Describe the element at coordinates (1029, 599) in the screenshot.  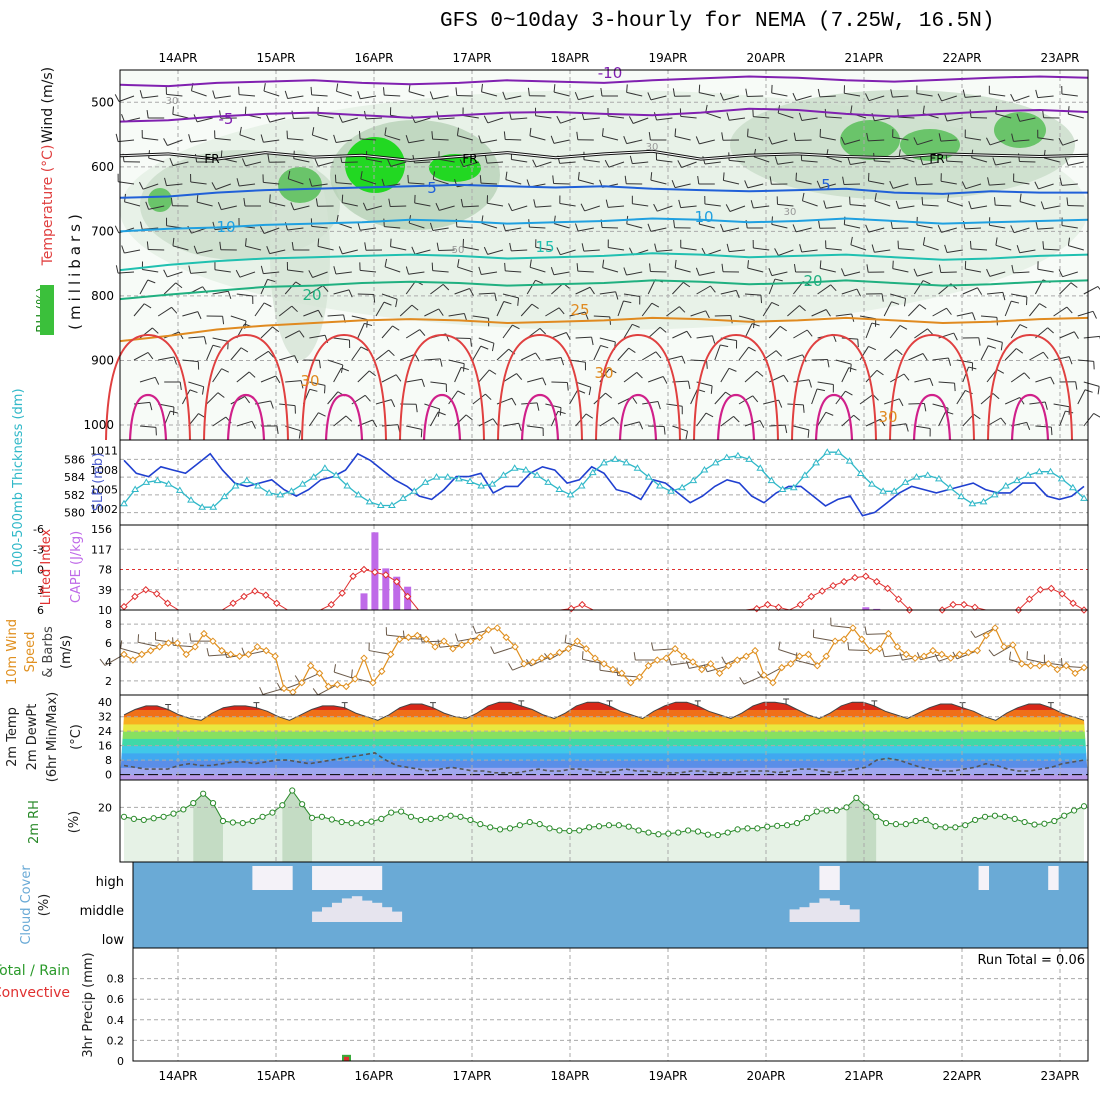
I see `lifted-index-point` at that location.